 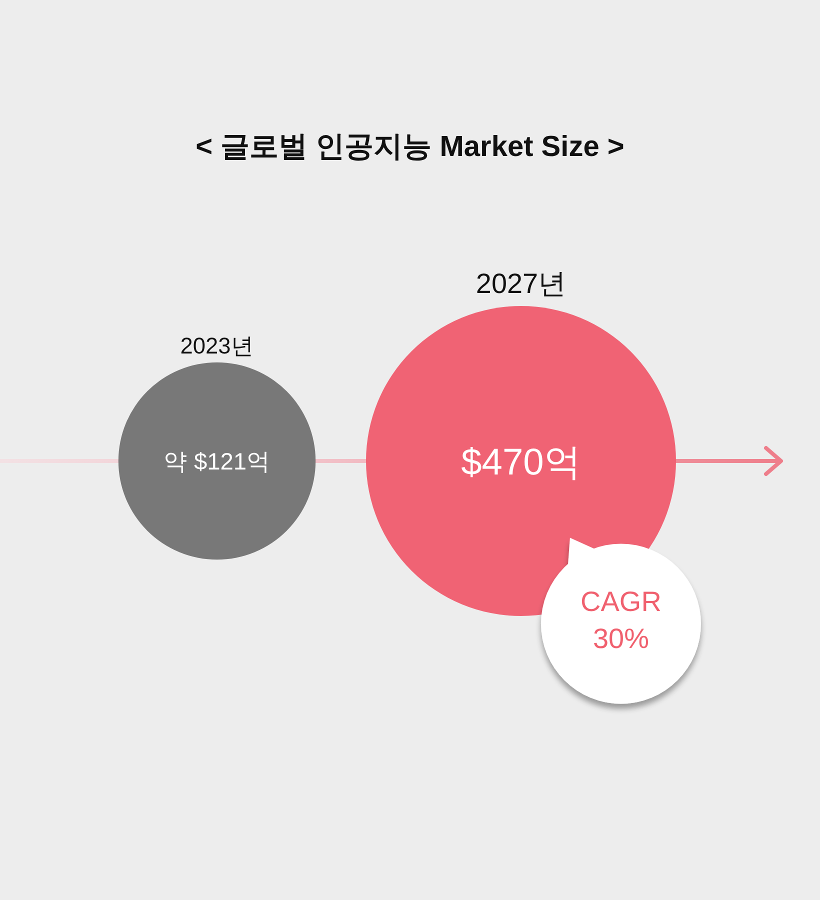 What do you see at coordinates (521, 284) in the screenshot?
I see `category-label: 2027년` at bounding box center [521, 284].